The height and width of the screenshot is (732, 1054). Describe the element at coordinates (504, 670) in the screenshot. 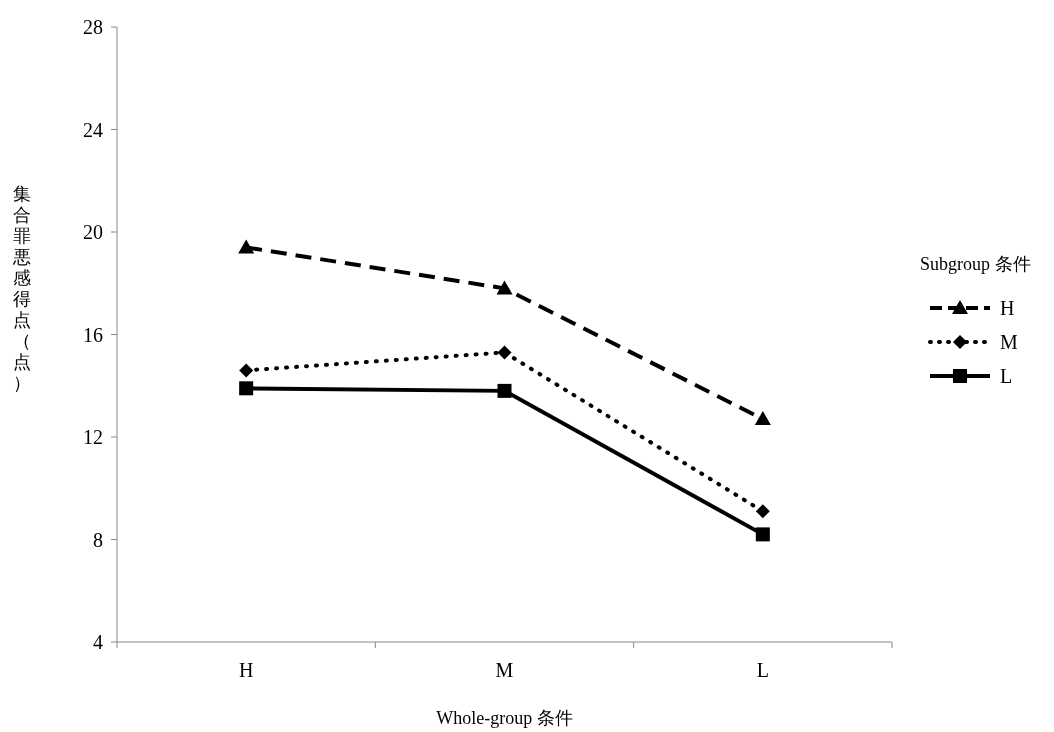

I see `x-tick-label: M` at that location.